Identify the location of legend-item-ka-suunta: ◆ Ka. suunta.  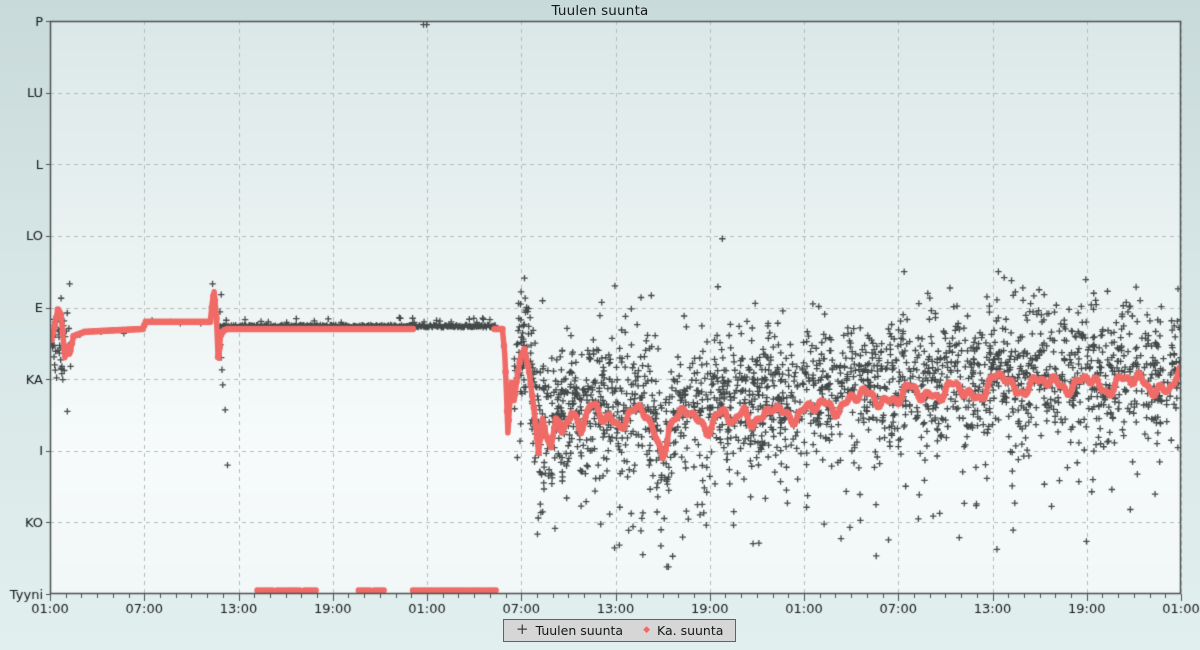
(683, 630).